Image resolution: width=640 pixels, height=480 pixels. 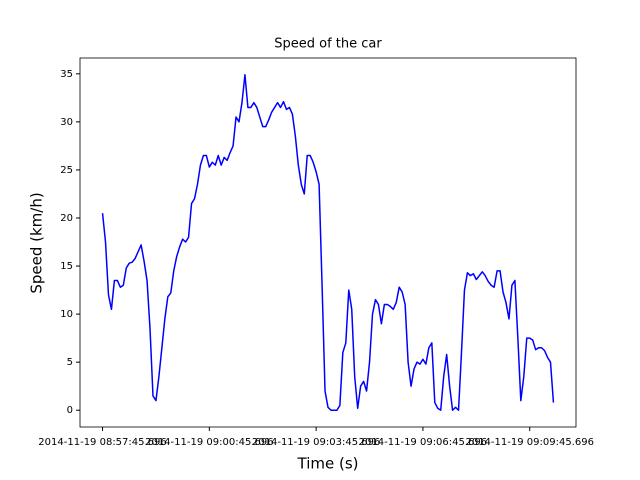 I want to click on chart-title: Speed of the car, so click(x=328, y=44).